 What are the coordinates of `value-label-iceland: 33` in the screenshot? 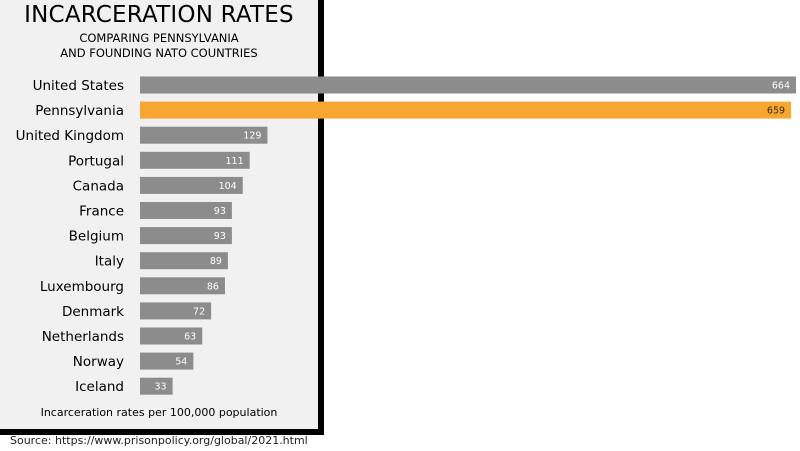 It's located at (161, 387).